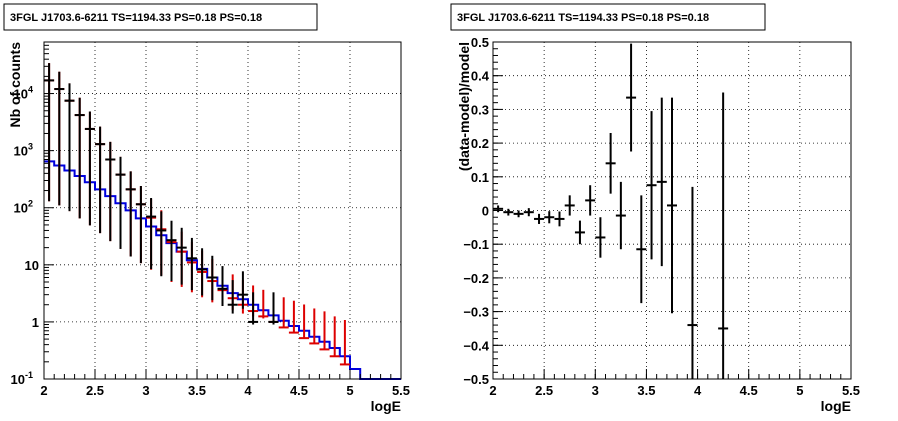  What do you see at coordinates (851, 390) in the screenshot?
I see `residuals-x-tick-label: 5.5` at bounding box center [851, 390].